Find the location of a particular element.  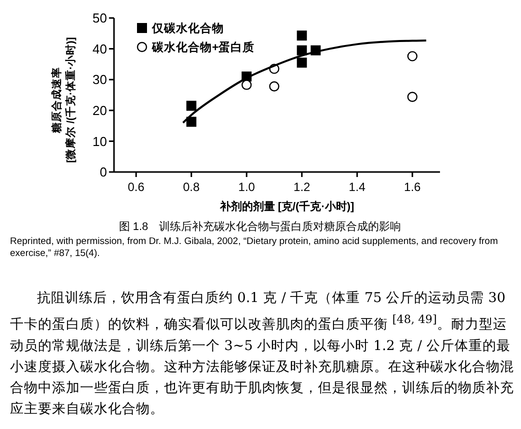

x-tick-label: 1.6 is located at coordinates (413, 187).